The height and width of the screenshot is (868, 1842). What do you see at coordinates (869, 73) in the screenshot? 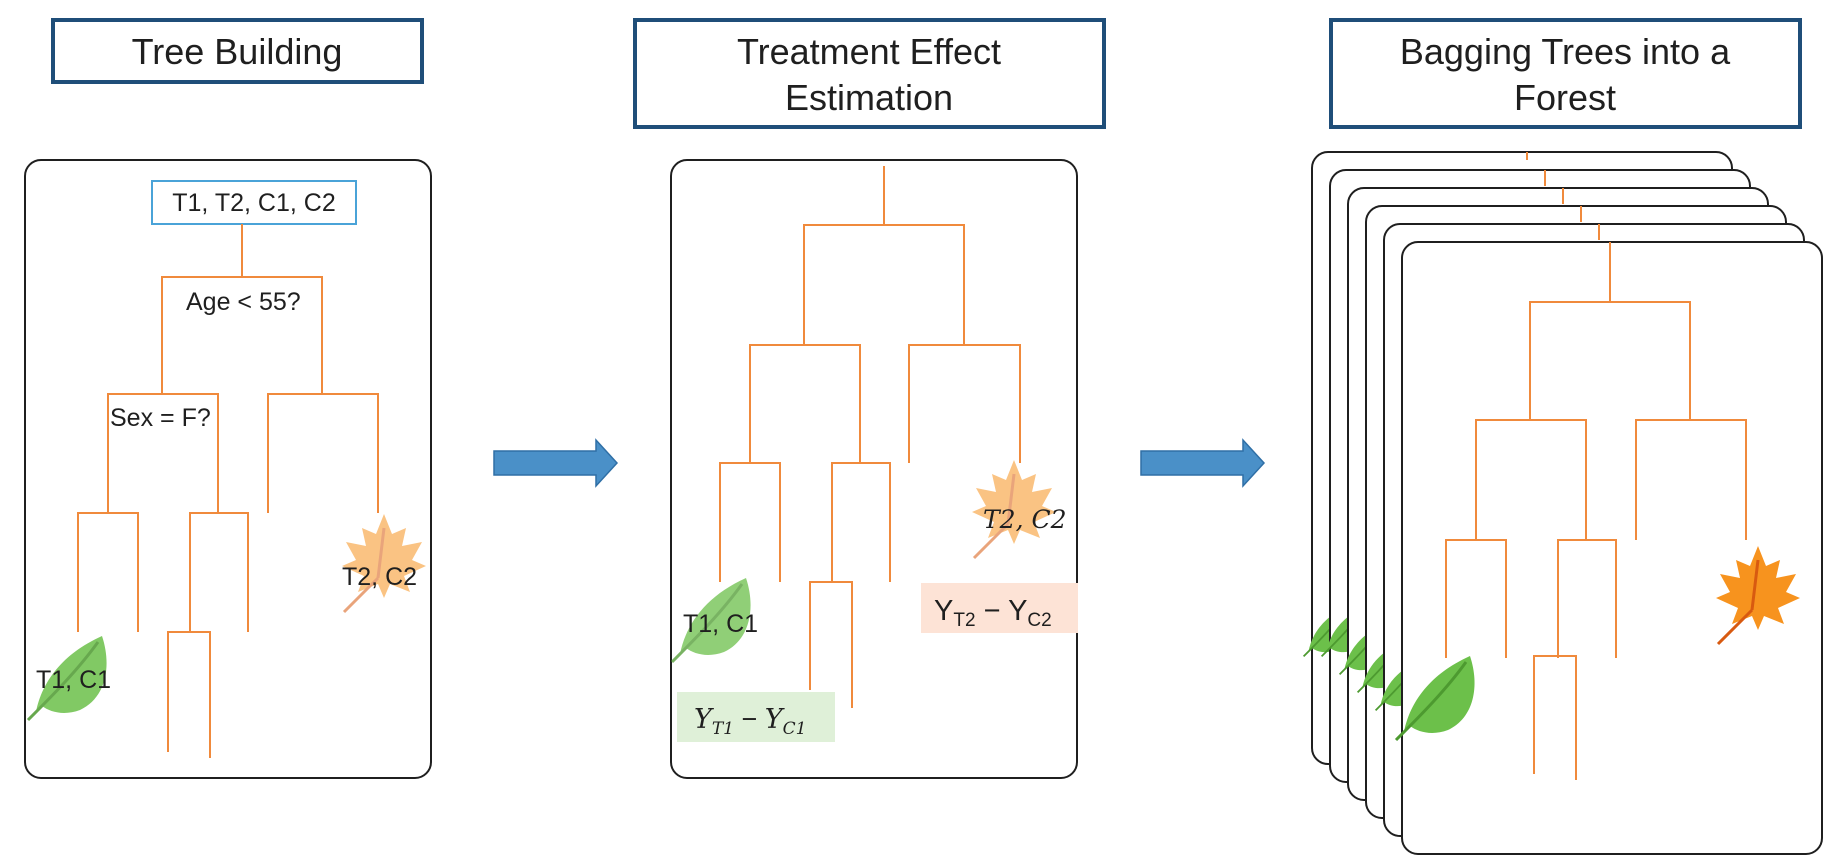
I see `header-treatment-effect: Treatment Effect Estimation` at bounding box center [869, 73].